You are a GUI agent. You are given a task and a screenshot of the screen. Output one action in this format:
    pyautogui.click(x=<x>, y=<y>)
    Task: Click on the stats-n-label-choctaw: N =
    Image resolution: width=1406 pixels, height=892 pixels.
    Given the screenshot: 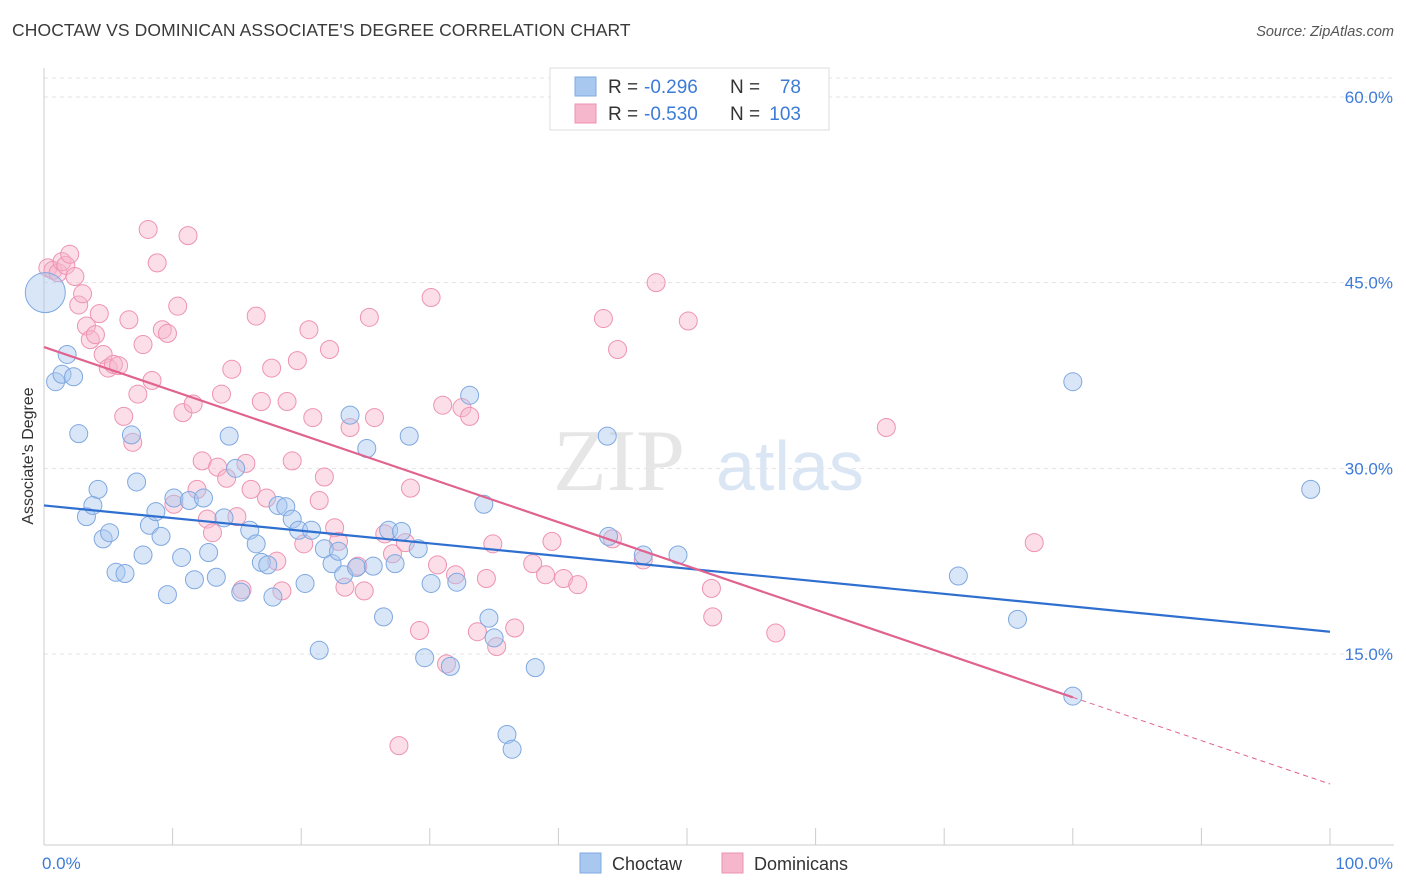 What is the action you would take?
    pyautogui.click(x=745, y=87)
    